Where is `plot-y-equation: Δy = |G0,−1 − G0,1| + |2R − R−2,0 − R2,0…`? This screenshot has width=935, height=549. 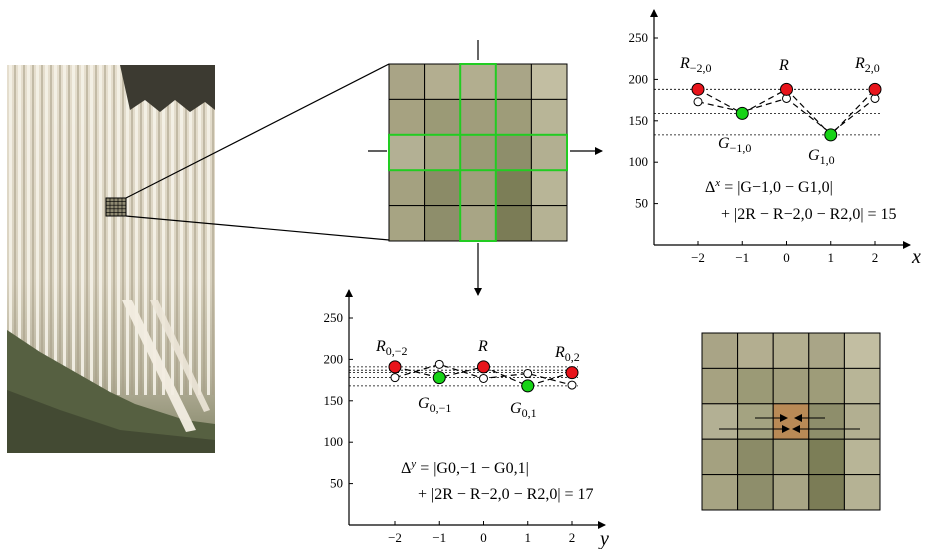 plot-y-equation: Δy = |G0,−1 − G0,1| + |2R − R−2,0 − R2,0… is located at coordinates (497, 480).